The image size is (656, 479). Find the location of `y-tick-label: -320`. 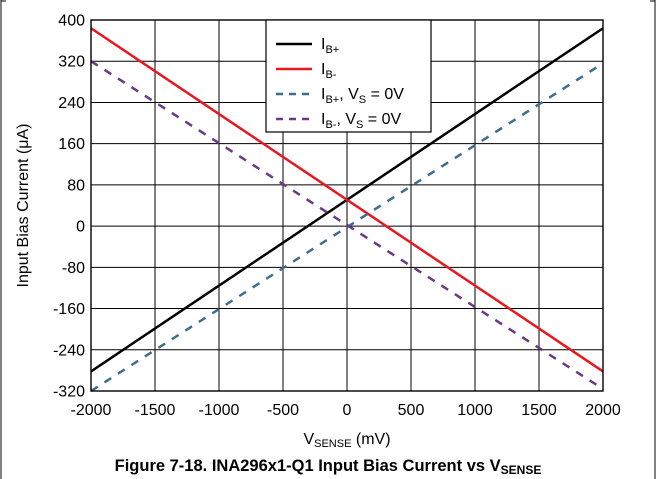

y-tick-label: -320 is located at coordinates (69, 392).